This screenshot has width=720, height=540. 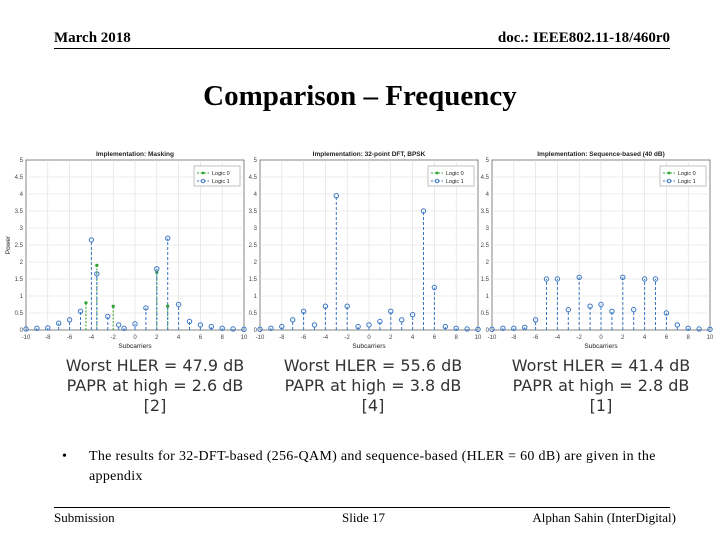 What do you see at coordinates (135, 346) in the screenshot?
I see `x-axis-label: Subcarriers` at bounding box center [135, 346].